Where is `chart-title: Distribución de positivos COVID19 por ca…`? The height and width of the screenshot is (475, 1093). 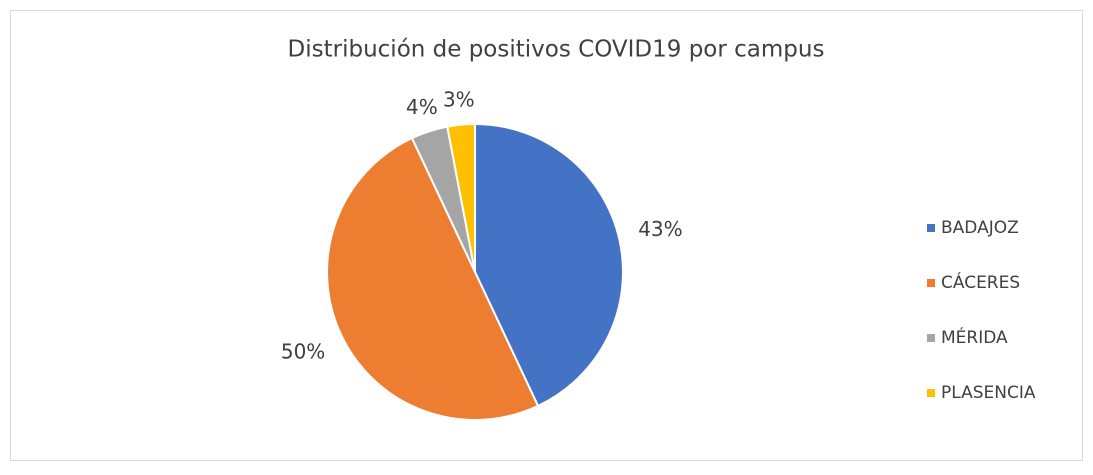 chart-title: Distribución de positivos COVID19 por ca… is located at coordinates (556, 50).